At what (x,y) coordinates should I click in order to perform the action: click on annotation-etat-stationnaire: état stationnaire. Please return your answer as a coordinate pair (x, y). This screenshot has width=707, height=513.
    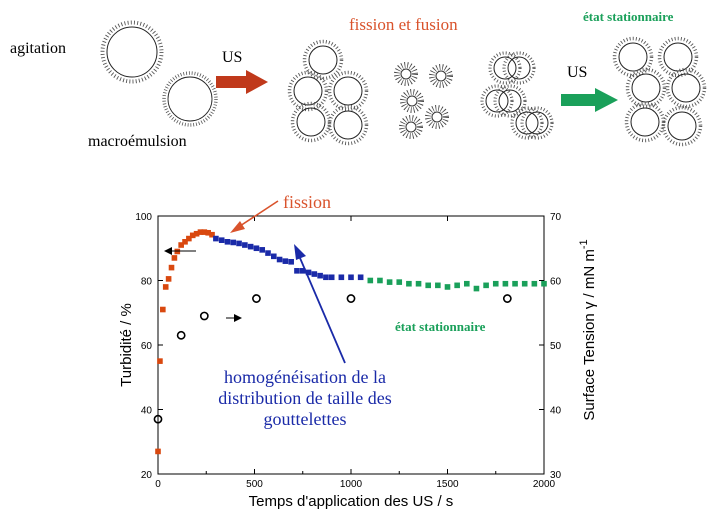
    Looking at the image, I should click on (440, 326).